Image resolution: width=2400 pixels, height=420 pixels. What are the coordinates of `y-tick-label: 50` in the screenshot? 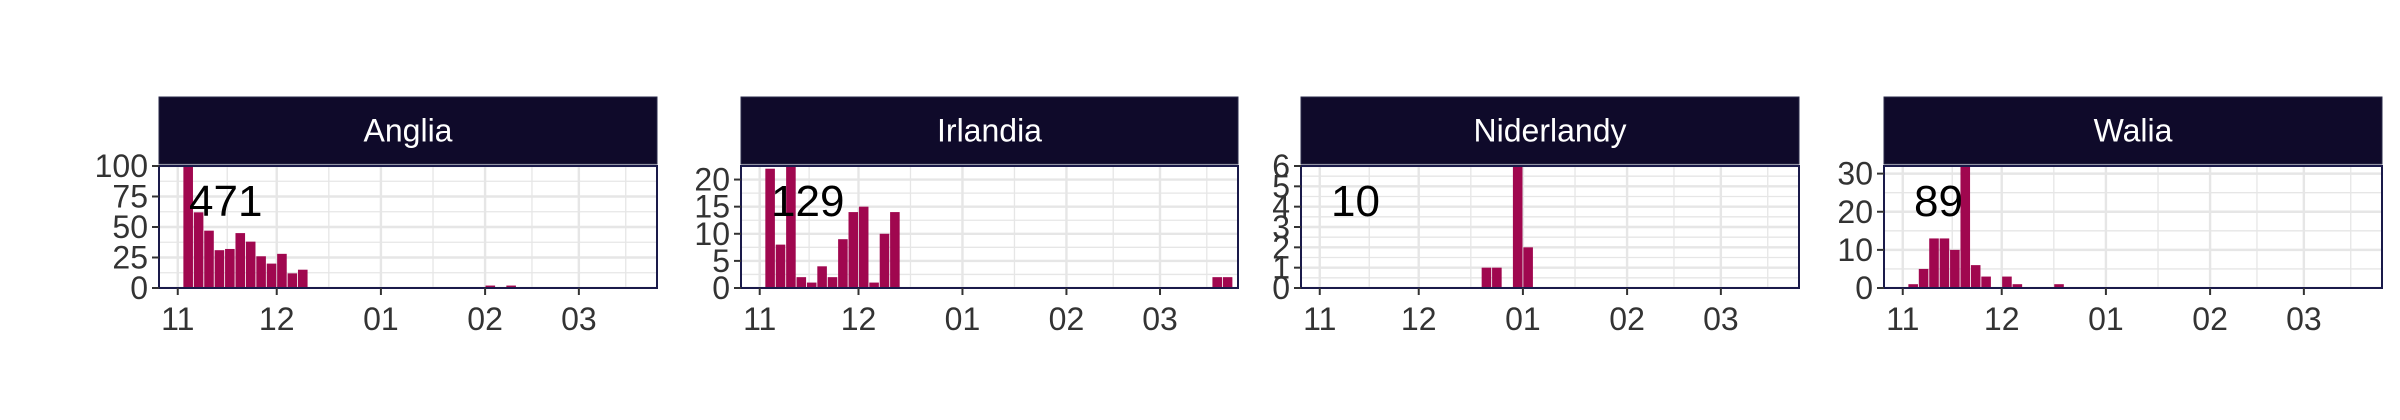 It's located at (130, 227).